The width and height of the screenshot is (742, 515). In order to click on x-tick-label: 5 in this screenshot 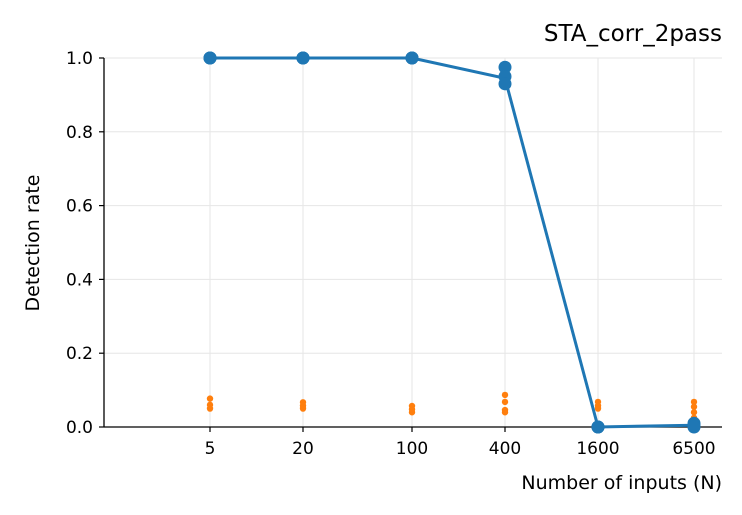, I will do `click(210, 449)`.